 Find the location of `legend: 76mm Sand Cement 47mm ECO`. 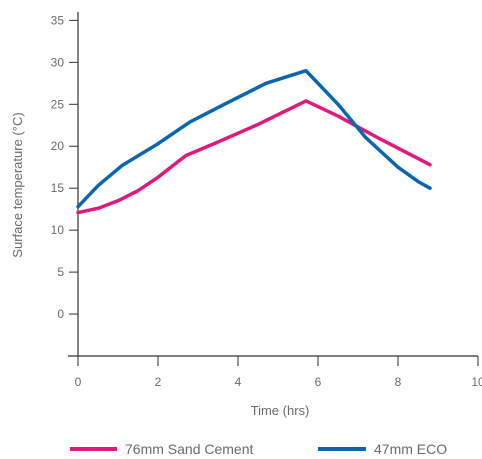

legend: 76mm Sand Cement 47mm ECO is located at coordinates (258, 449).